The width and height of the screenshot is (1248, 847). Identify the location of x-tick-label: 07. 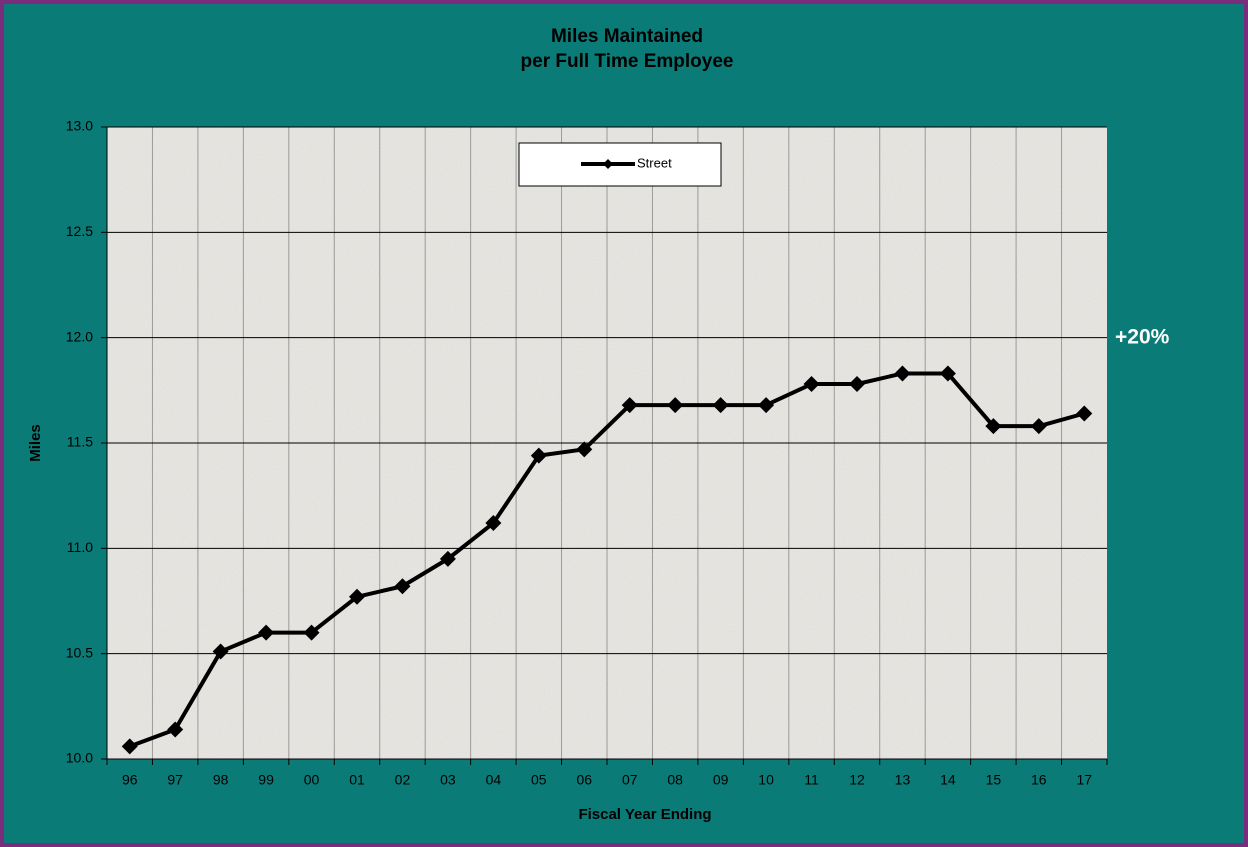
(630, 780).